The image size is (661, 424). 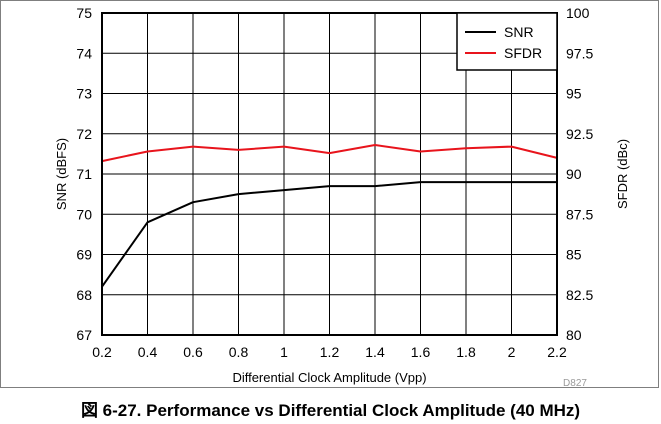 I want to click on x-tick-label: 0.6, so click(x=193, y=352).